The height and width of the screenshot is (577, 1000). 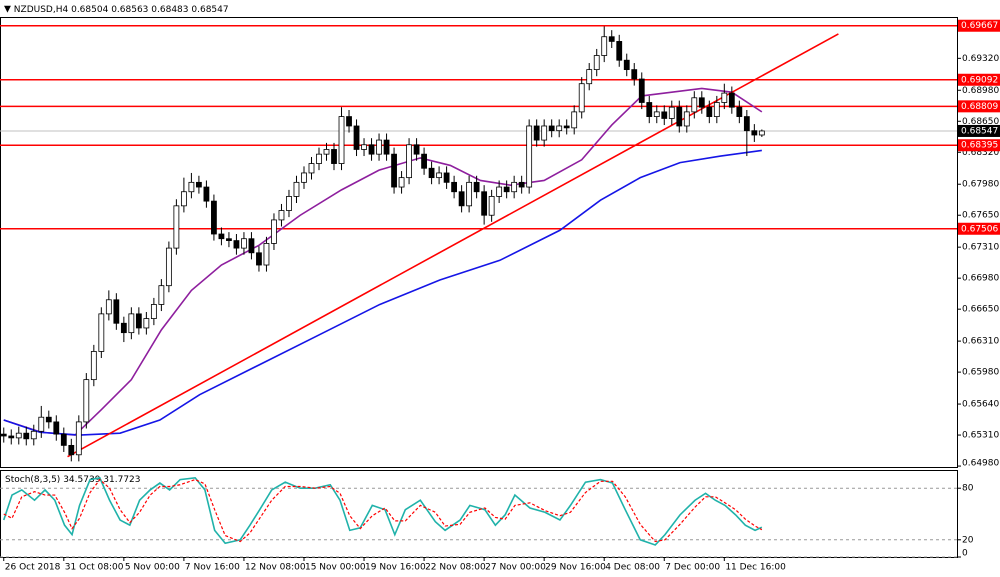 What do you see at coordinates (152, 568) in the screenshot?
I see `x-tick-label: 5 Nov 00:00` at bounding box center [152, 568].